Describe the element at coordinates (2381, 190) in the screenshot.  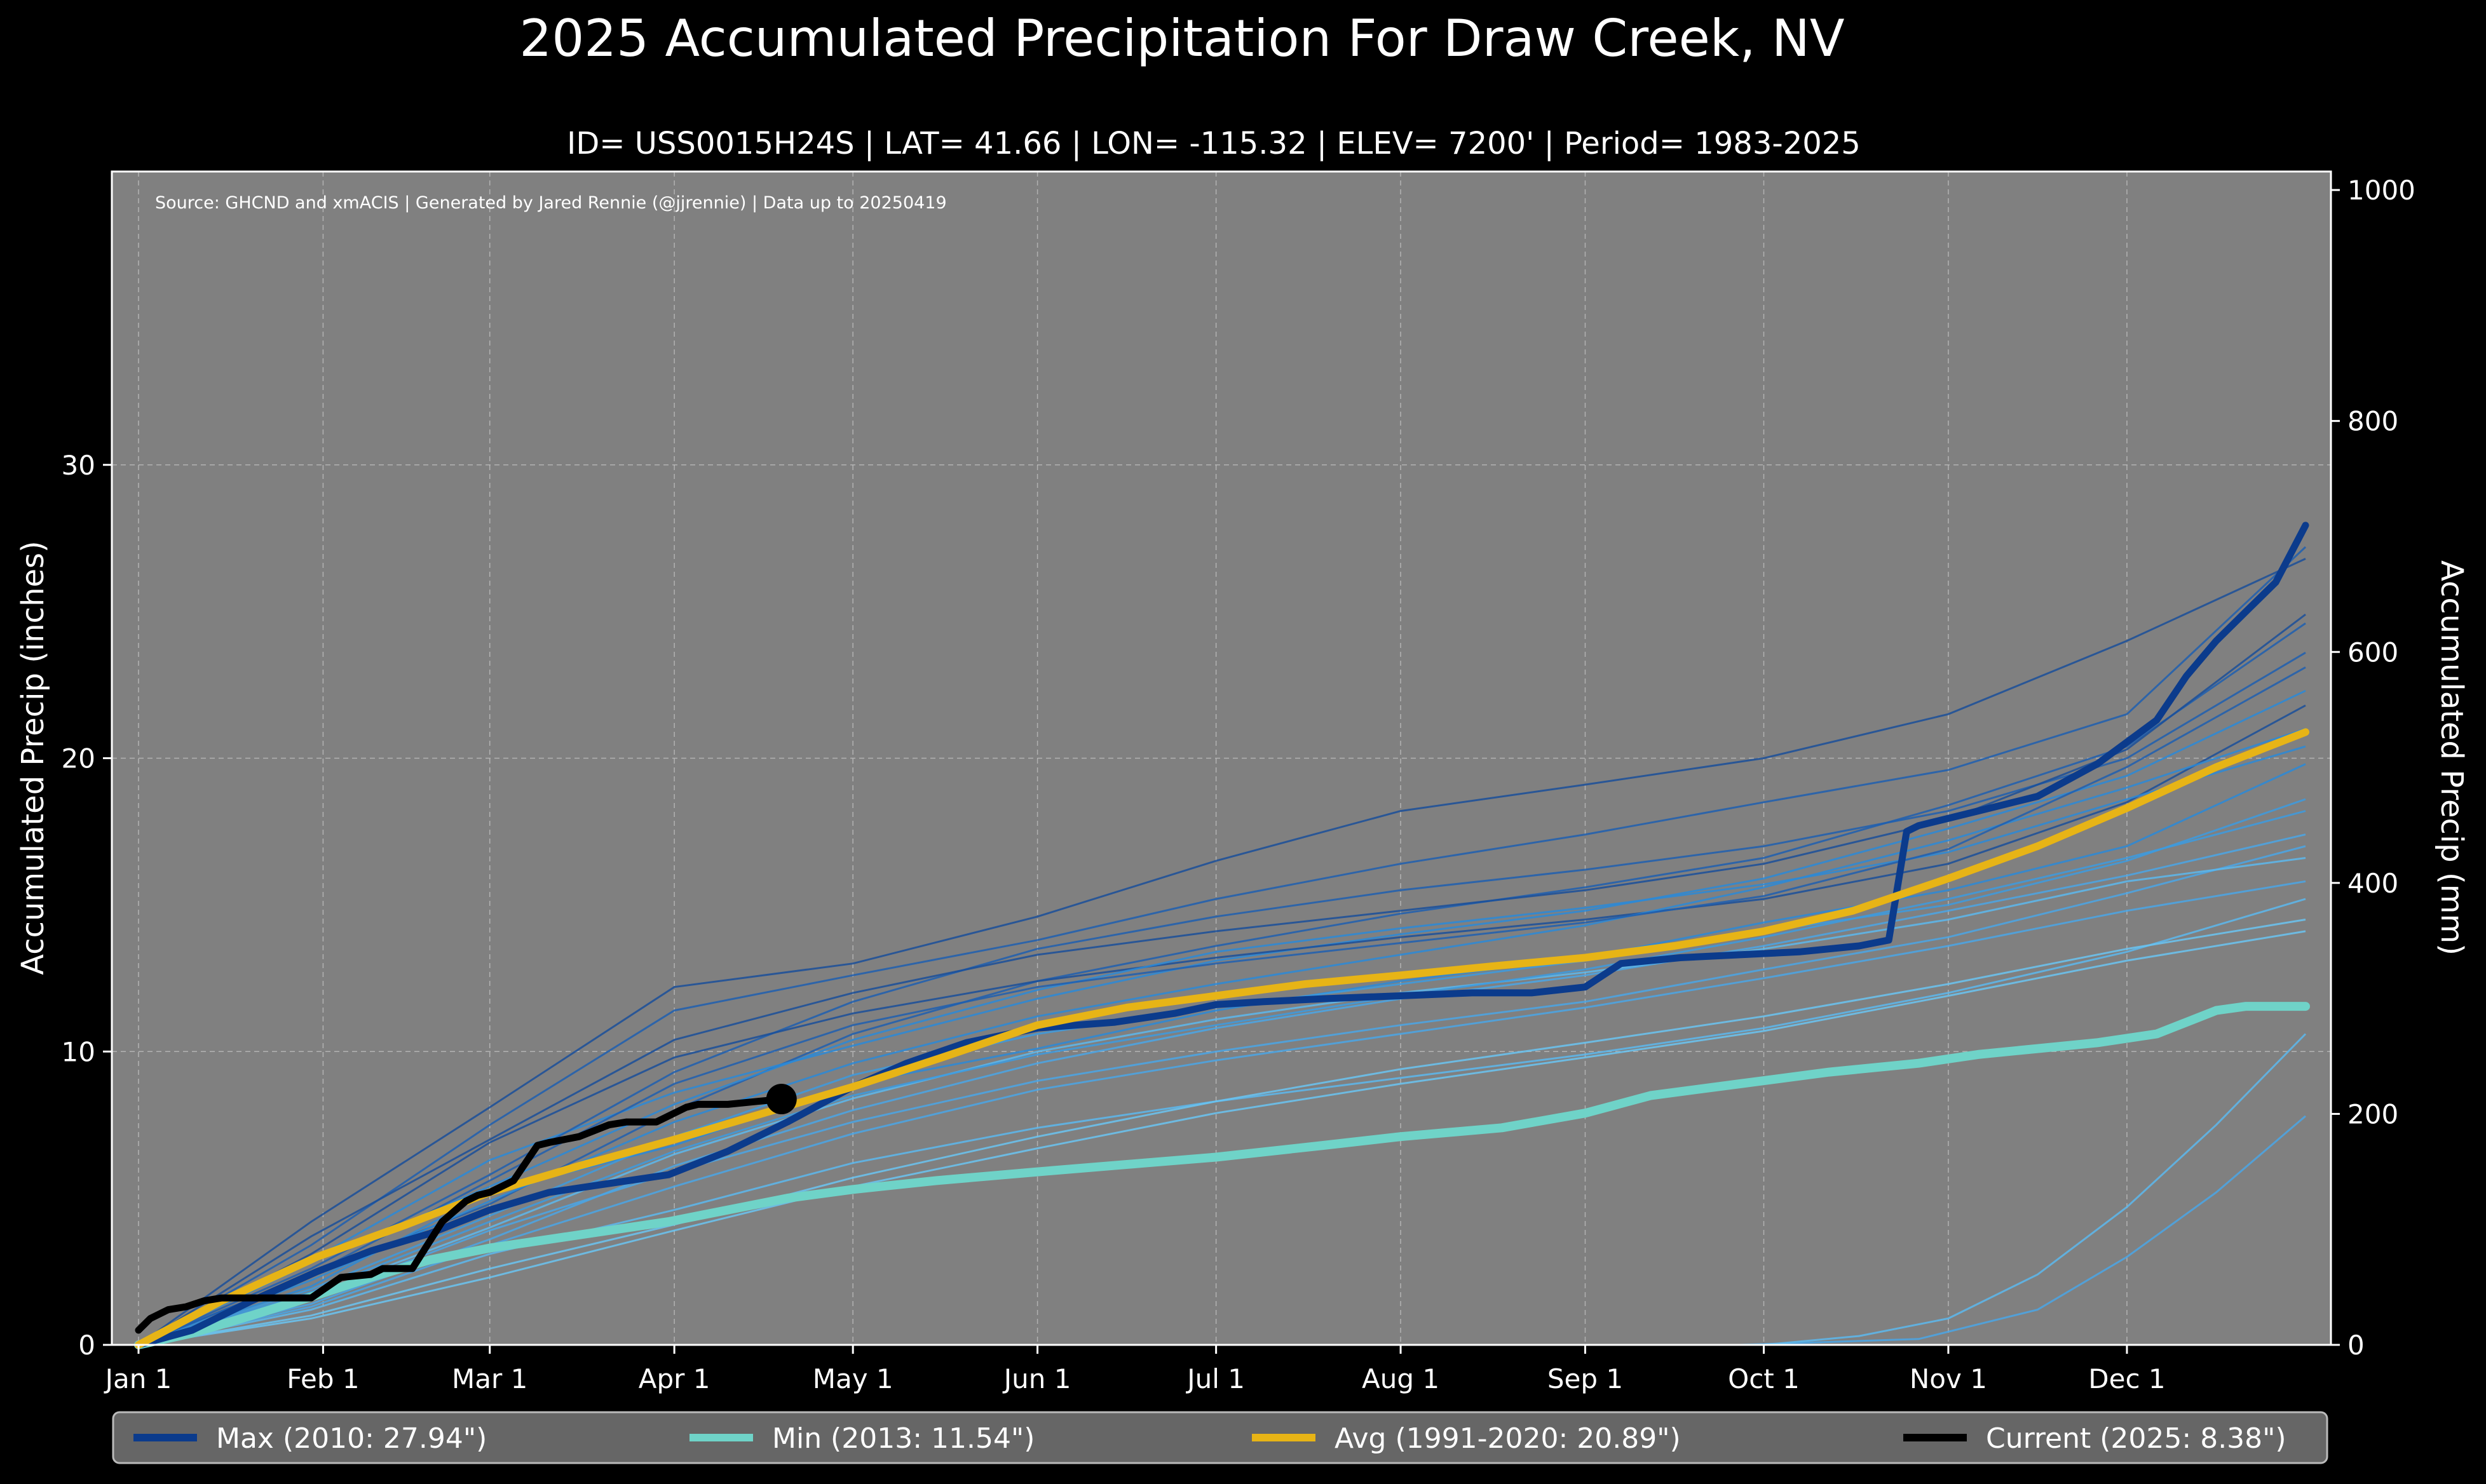
I see `y2-tick-label-5: 1000` at that location.